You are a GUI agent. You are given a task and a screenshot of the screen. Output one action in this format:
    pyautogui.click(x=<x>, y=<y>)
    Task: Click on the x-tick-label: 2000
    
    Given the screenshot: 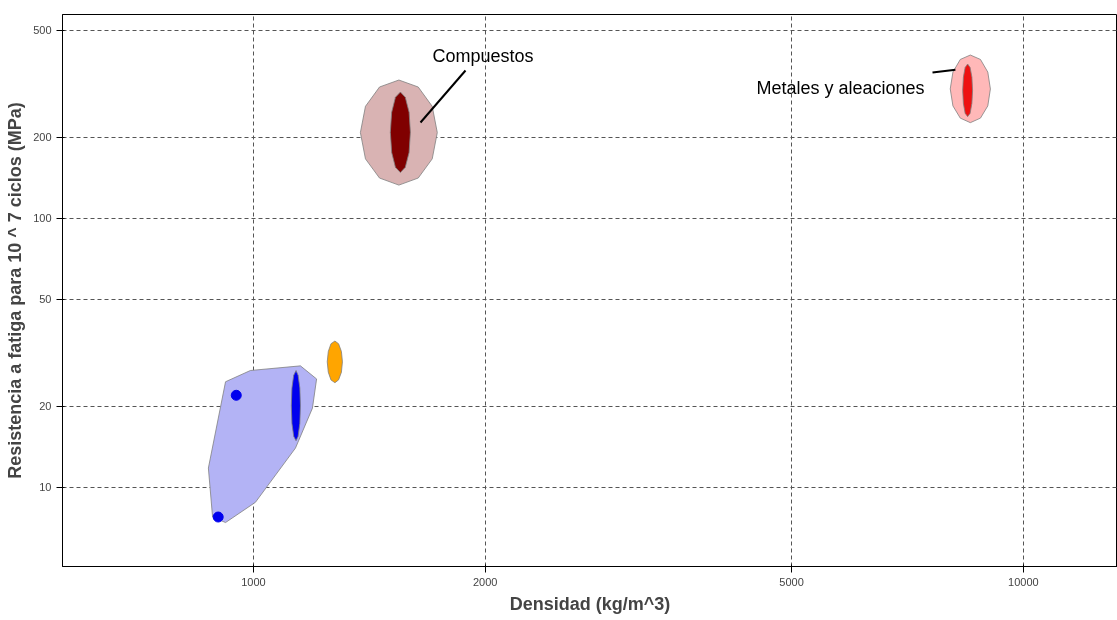 What is the action you would take?
    pyautogui.click(x=485, y=581)
    